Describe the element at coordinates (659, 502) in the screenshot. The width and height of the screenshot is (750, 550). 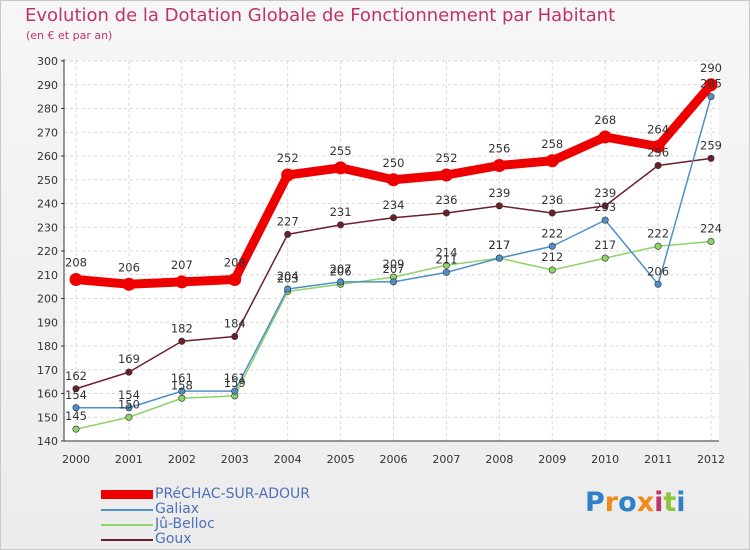
I see `logo-letter: i` at that location.